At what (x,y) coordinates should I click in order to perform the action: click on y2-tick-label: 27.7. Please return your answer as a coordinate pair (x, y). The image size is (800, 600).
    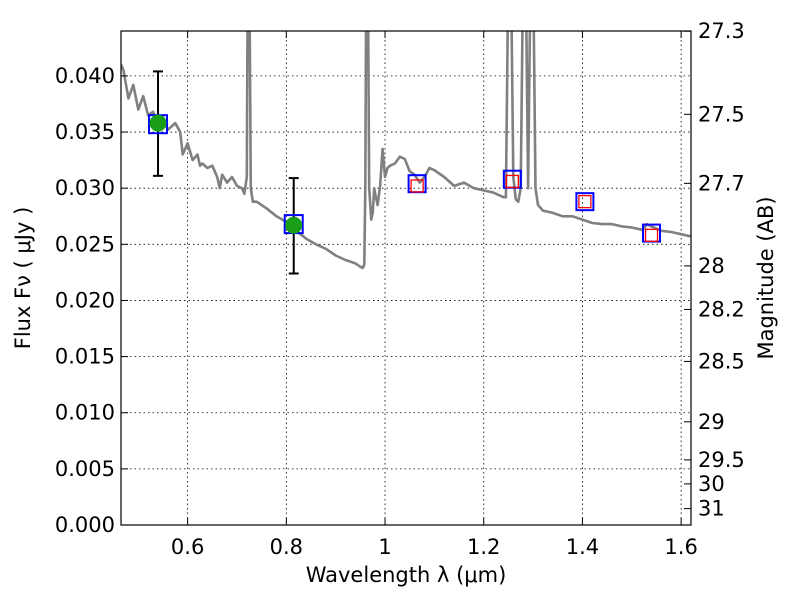
    Looking at the image, I should click on (721, 183).